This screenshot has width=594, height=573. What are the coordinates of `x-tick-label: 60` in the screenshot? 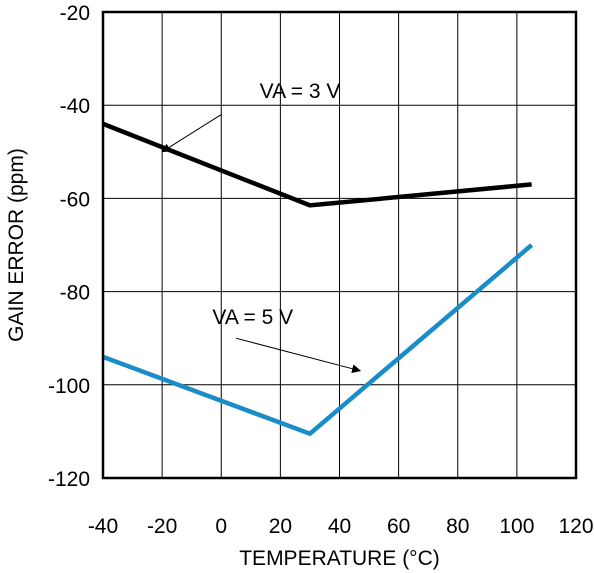 It's located at (398, 526).